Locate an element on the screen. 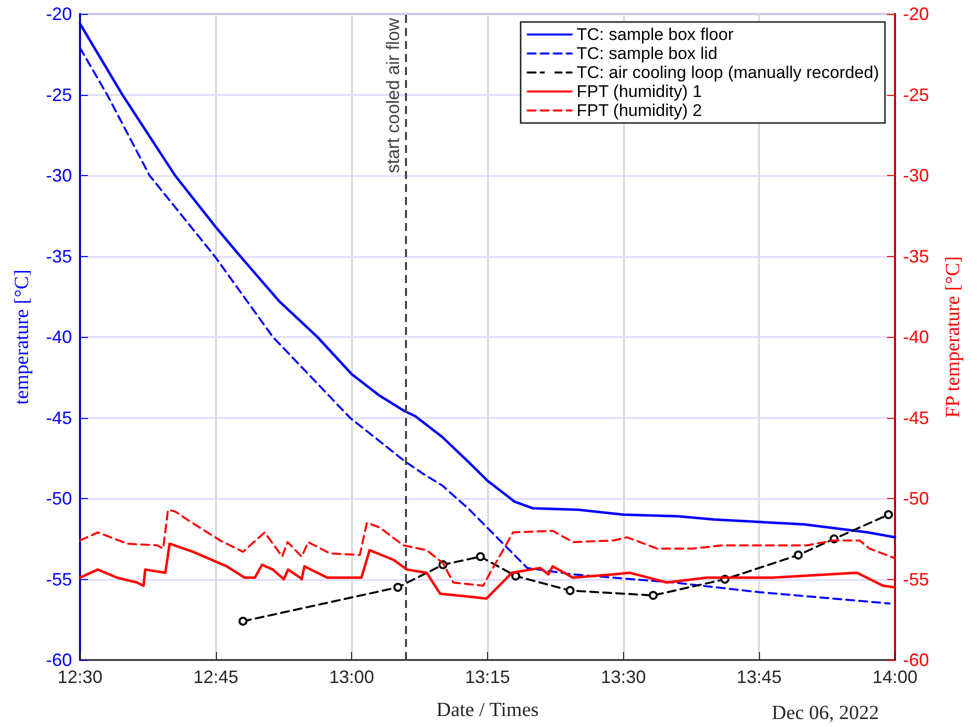  y2-tick-label: -55 is located at coordinates (916, 579).